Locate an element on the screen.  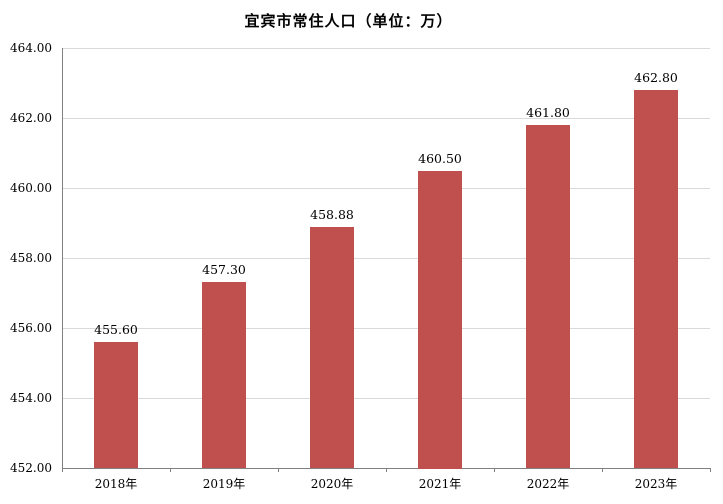
y-tick-label: 454.00 is located at coordinates (31, 398).